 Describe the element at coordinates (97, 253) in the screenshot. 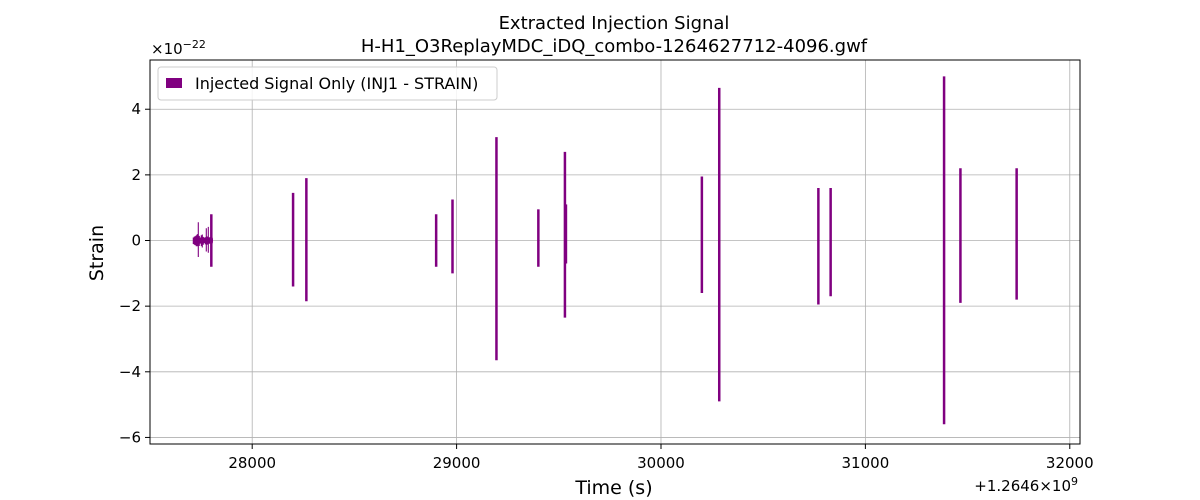

I see `y-axis-label: Strain` at that location.